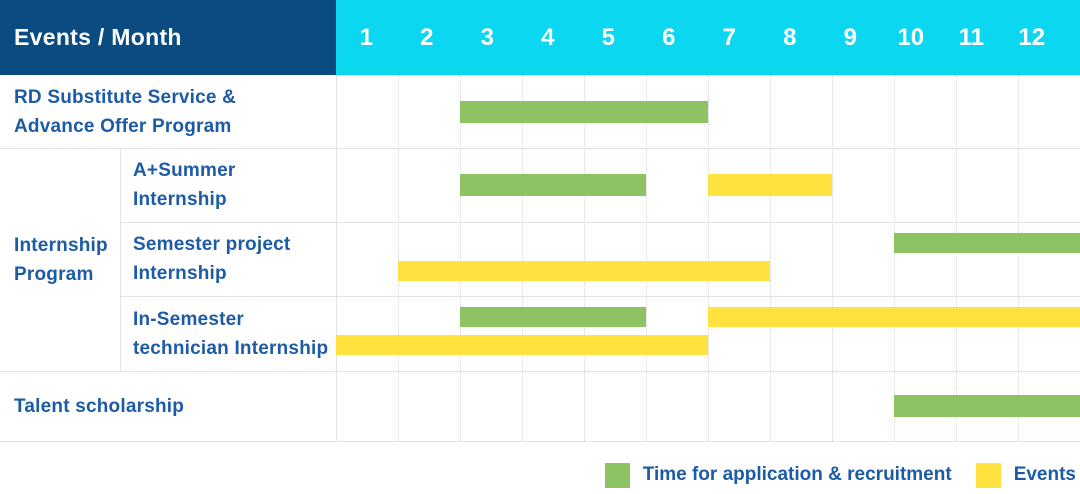 The image size is (1080, 494). Describe the element at coordinates (1044, 474) in the screenshot. I see `legend-event-label: Events` at that location.